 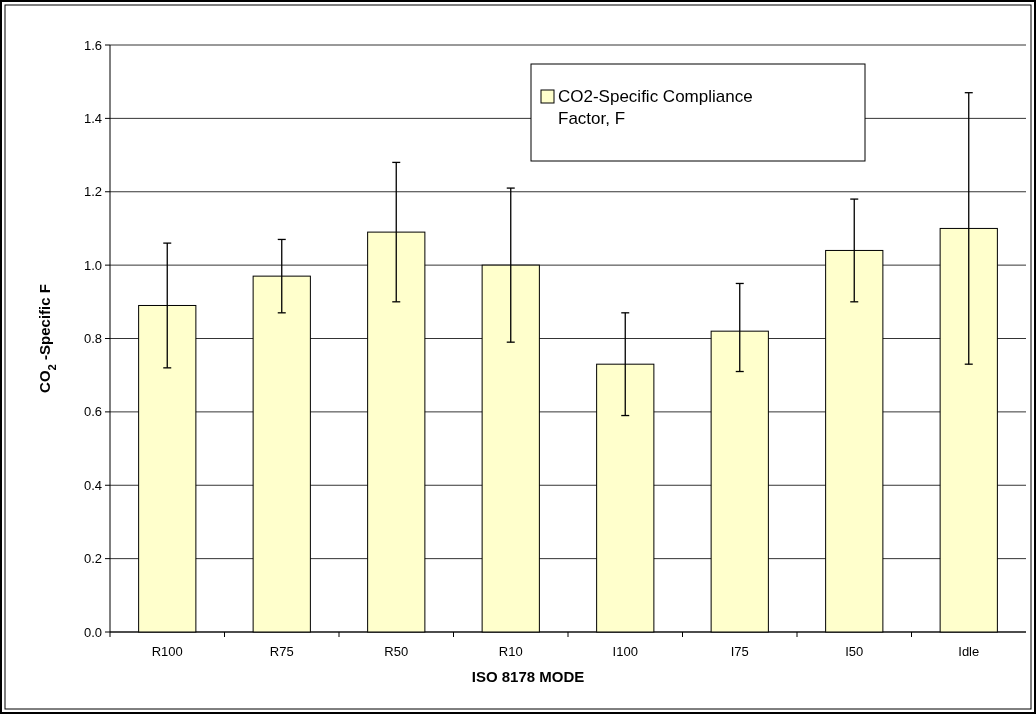 I want to click on y-tick-label: 0.0, so click(x=92, y=632).